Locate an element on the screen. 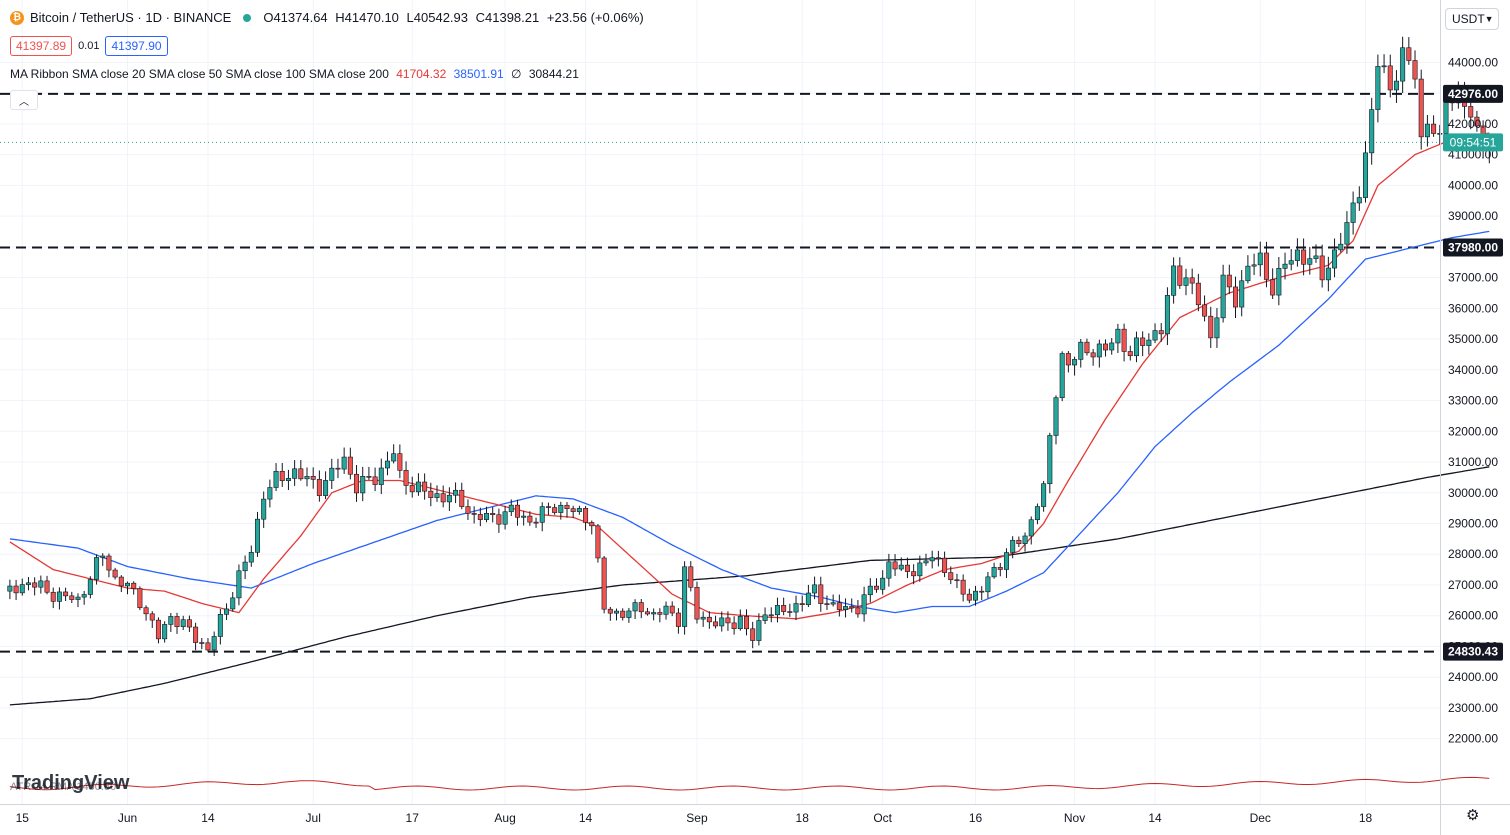 The image size is (1510, 835). currency-selector: USDT ▼ is located at coordinates (1472, 19).